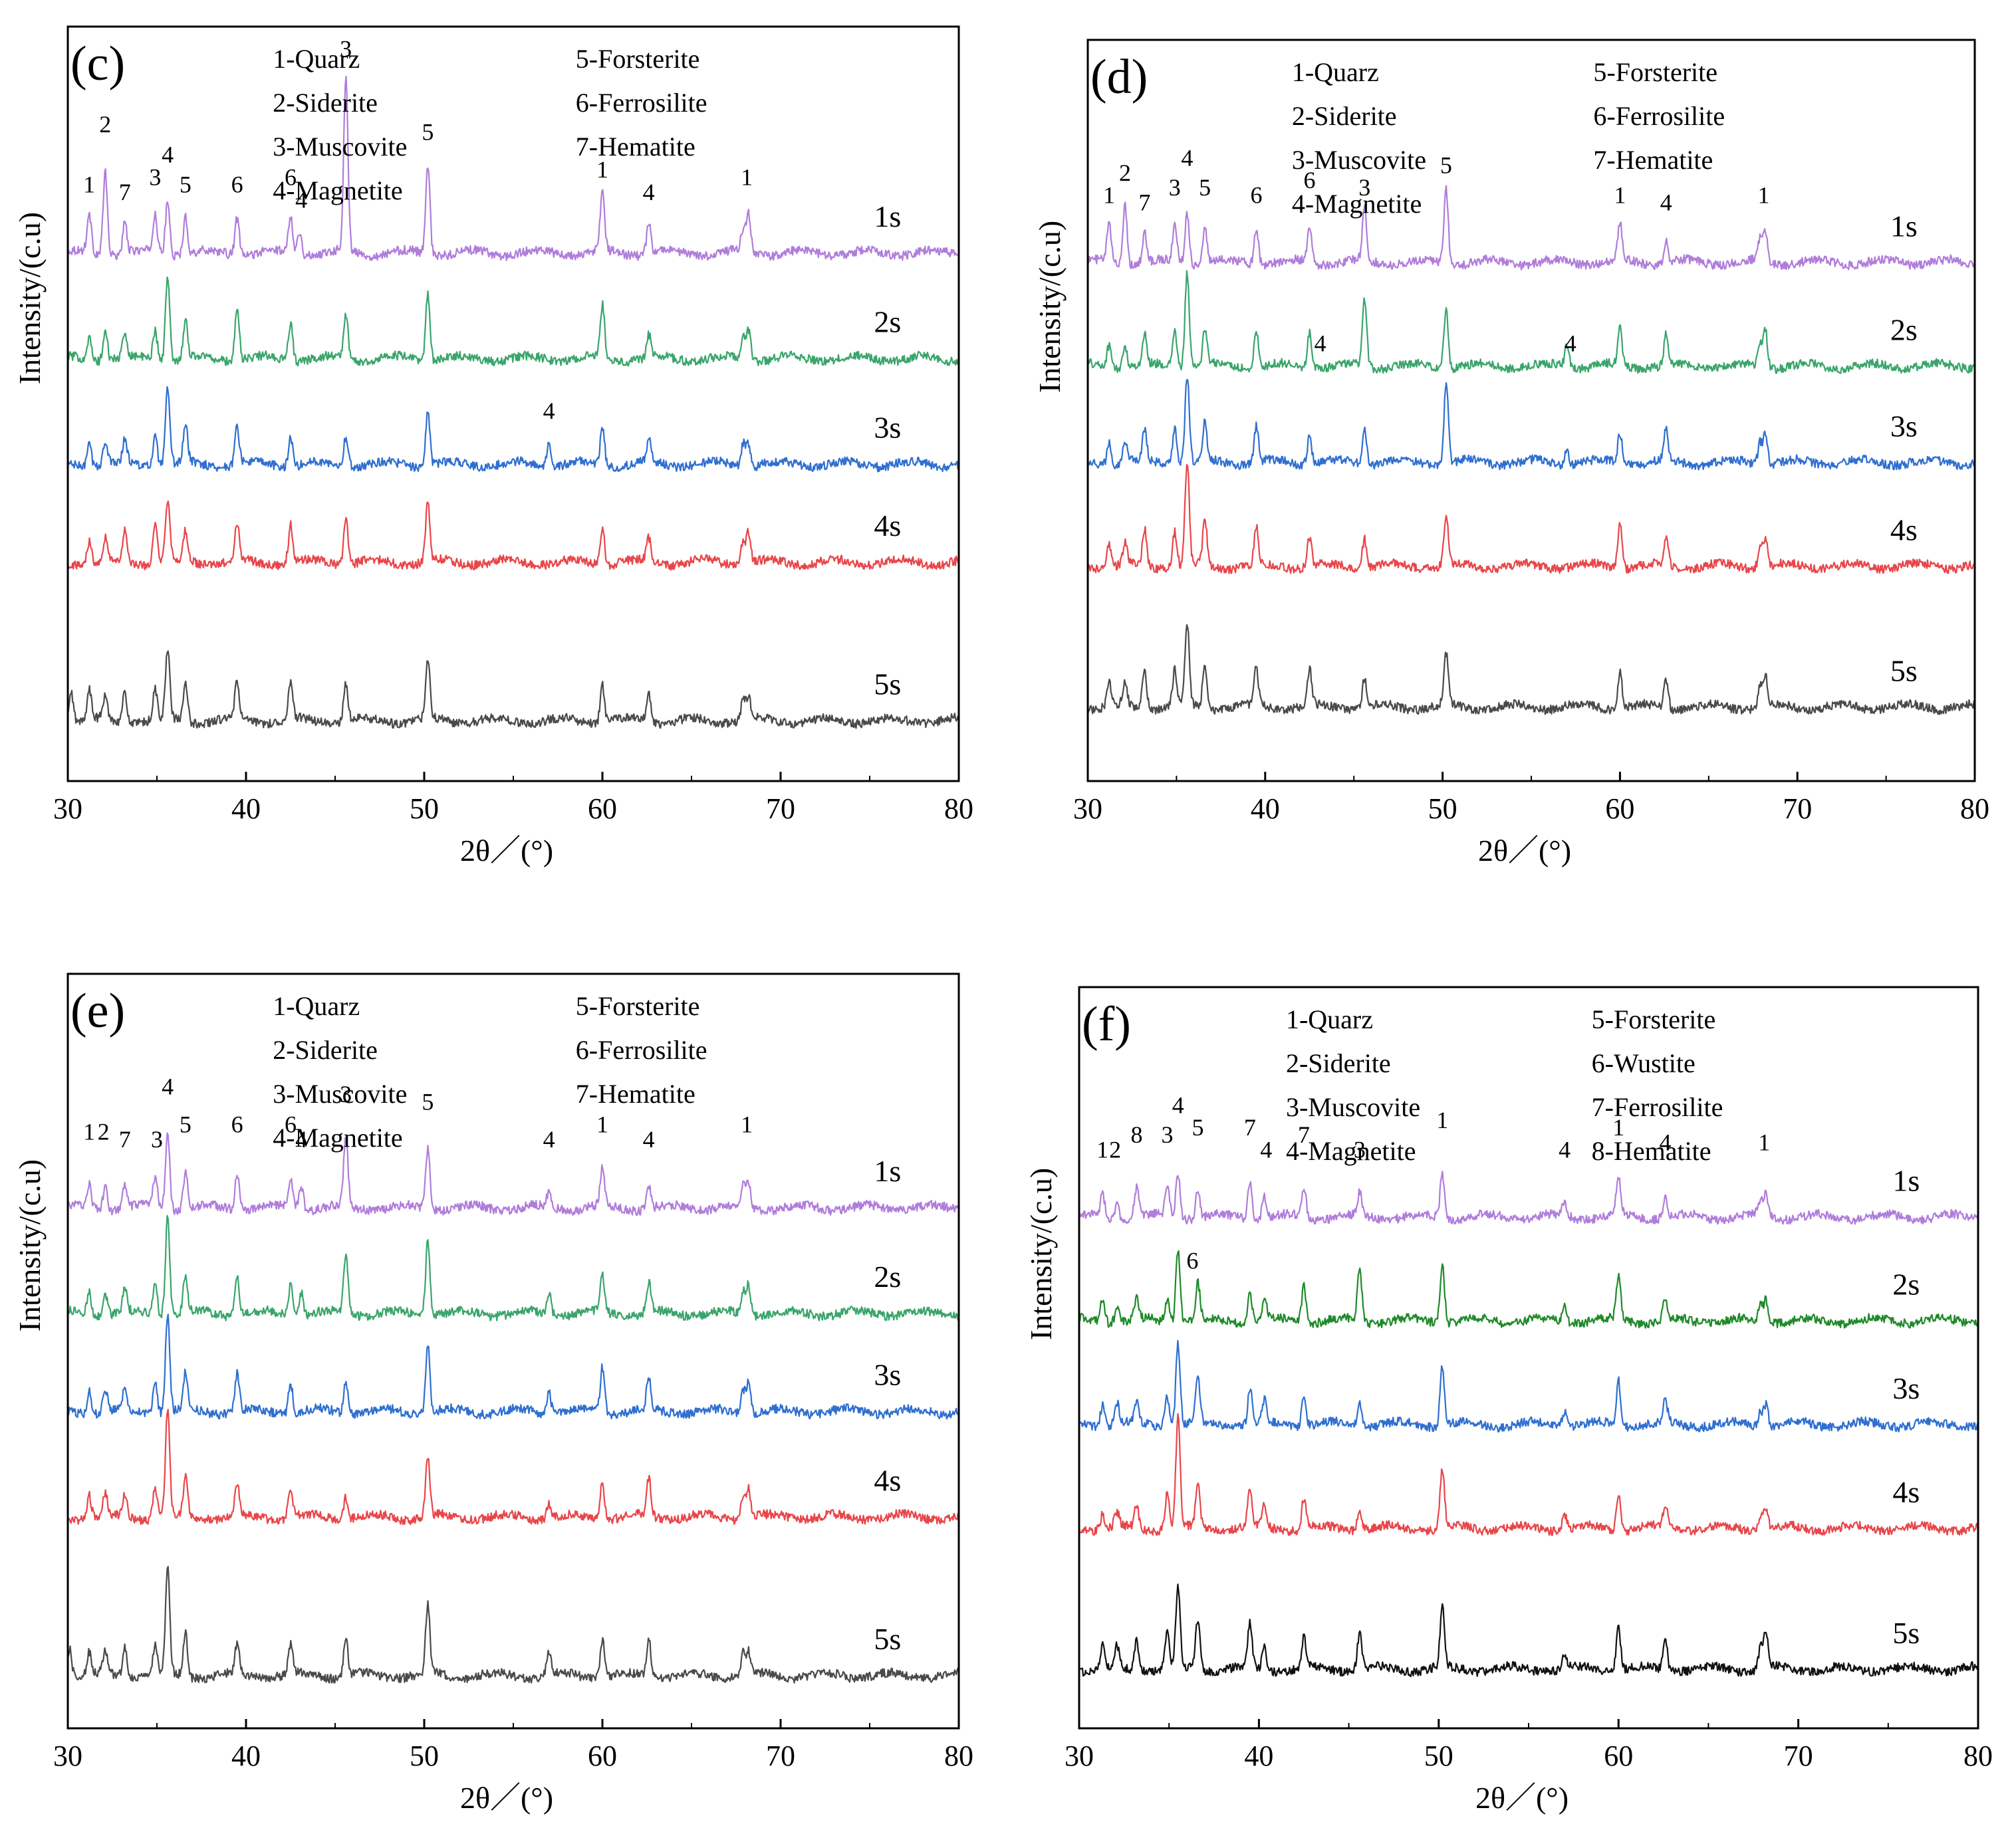  I want to click on panel-label: (f), so click(1106, 1024).